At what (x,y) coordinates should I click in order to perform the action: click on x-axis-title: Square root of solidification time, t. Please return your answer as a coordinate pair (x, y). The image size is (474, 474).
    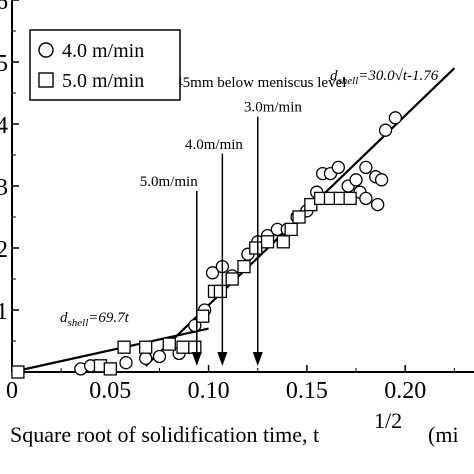
    Looking at the image, I should click on (164, 434).